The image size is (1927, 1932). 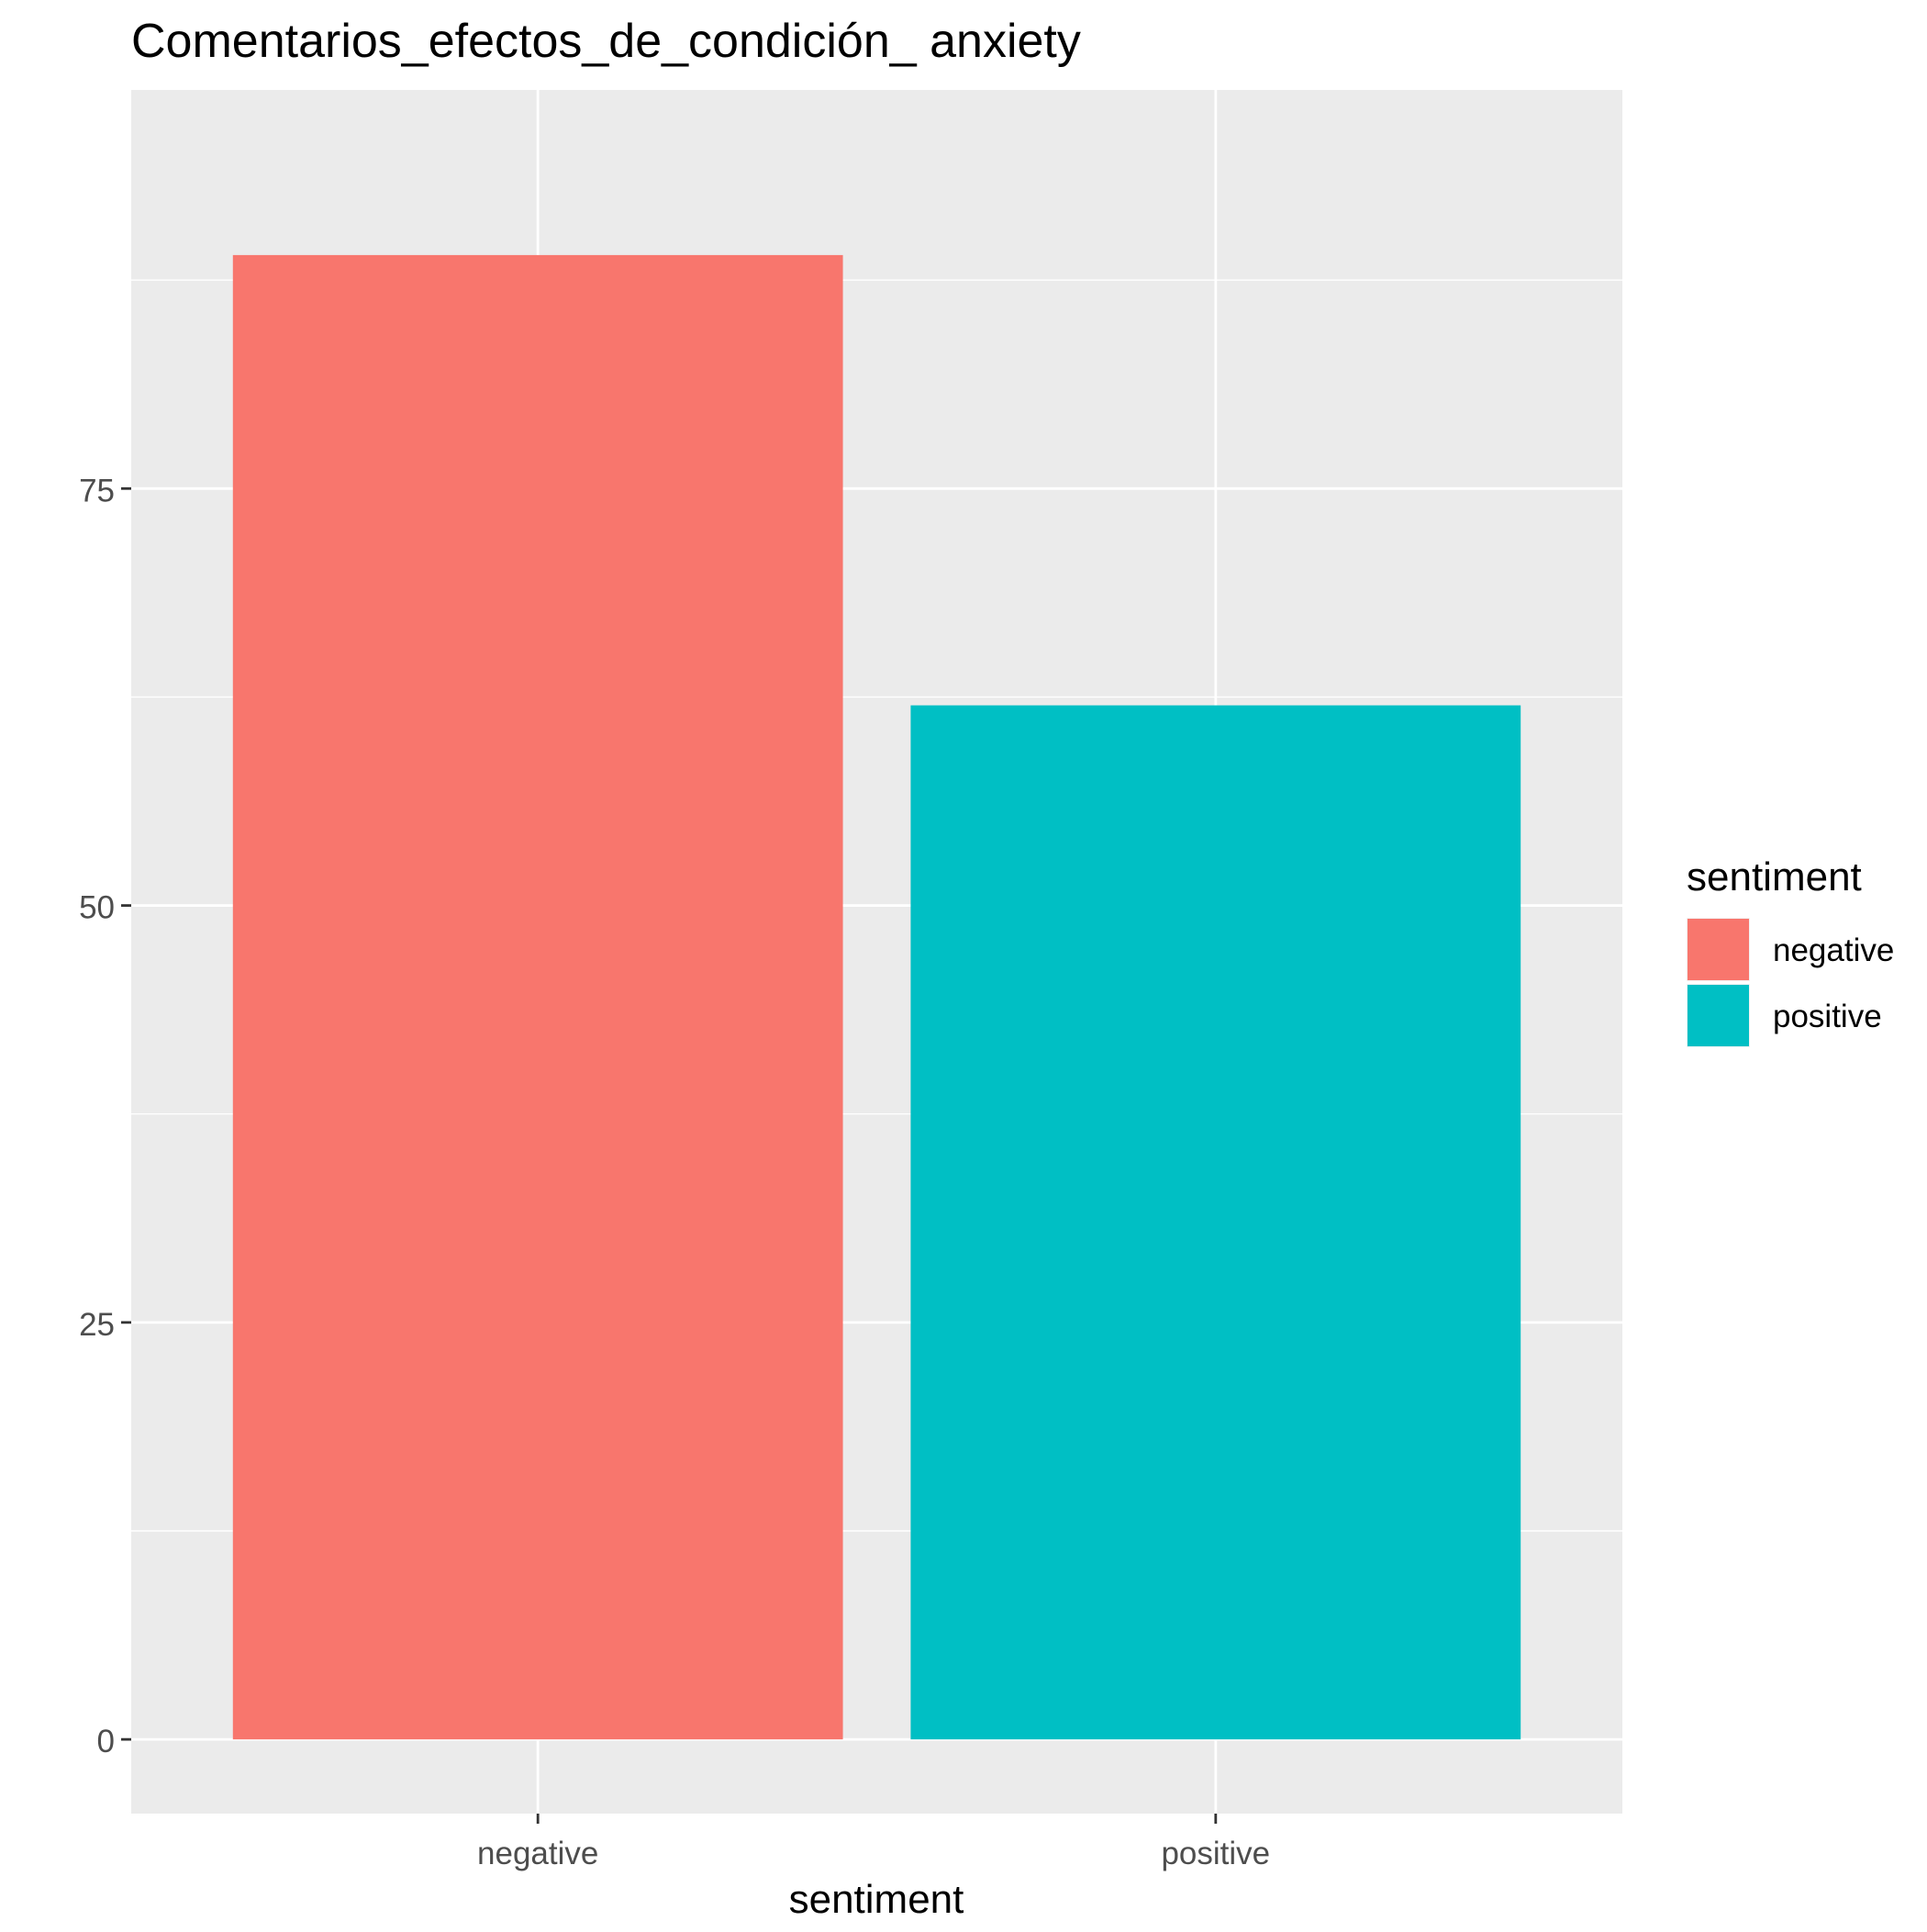 What do you see at coordinates (1774, 876) in the screenshot?
I see `legend-title: sentiment` at bounding box center [1774, 876].